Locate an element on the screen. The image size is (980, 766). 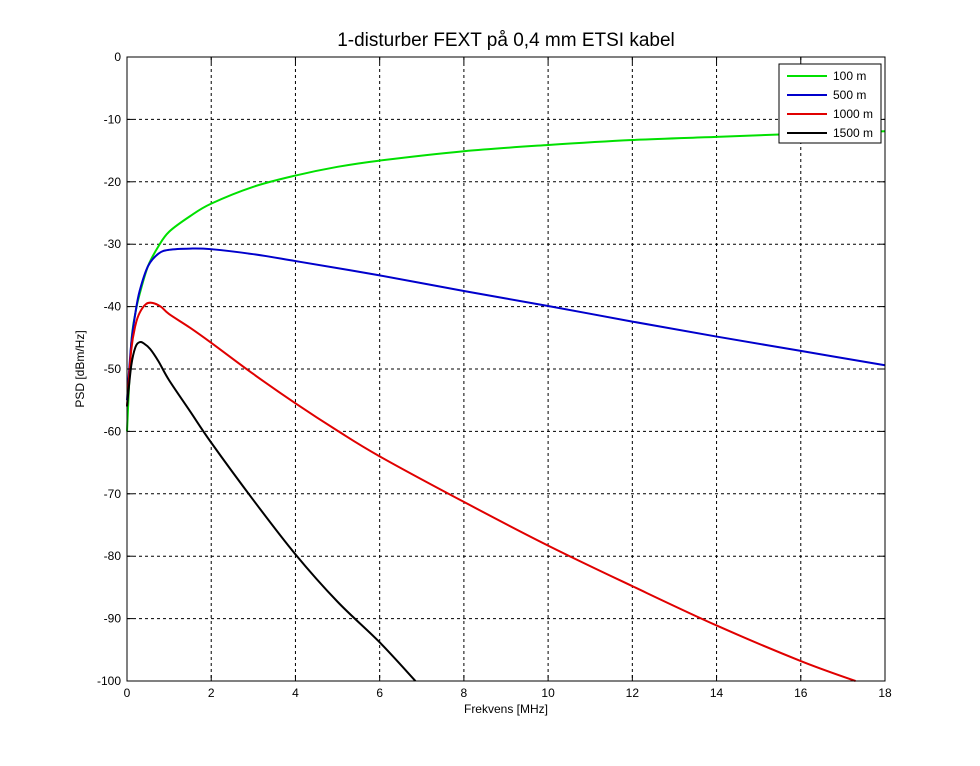
x-tick-label: 6 is located at coordinates (379, 693).